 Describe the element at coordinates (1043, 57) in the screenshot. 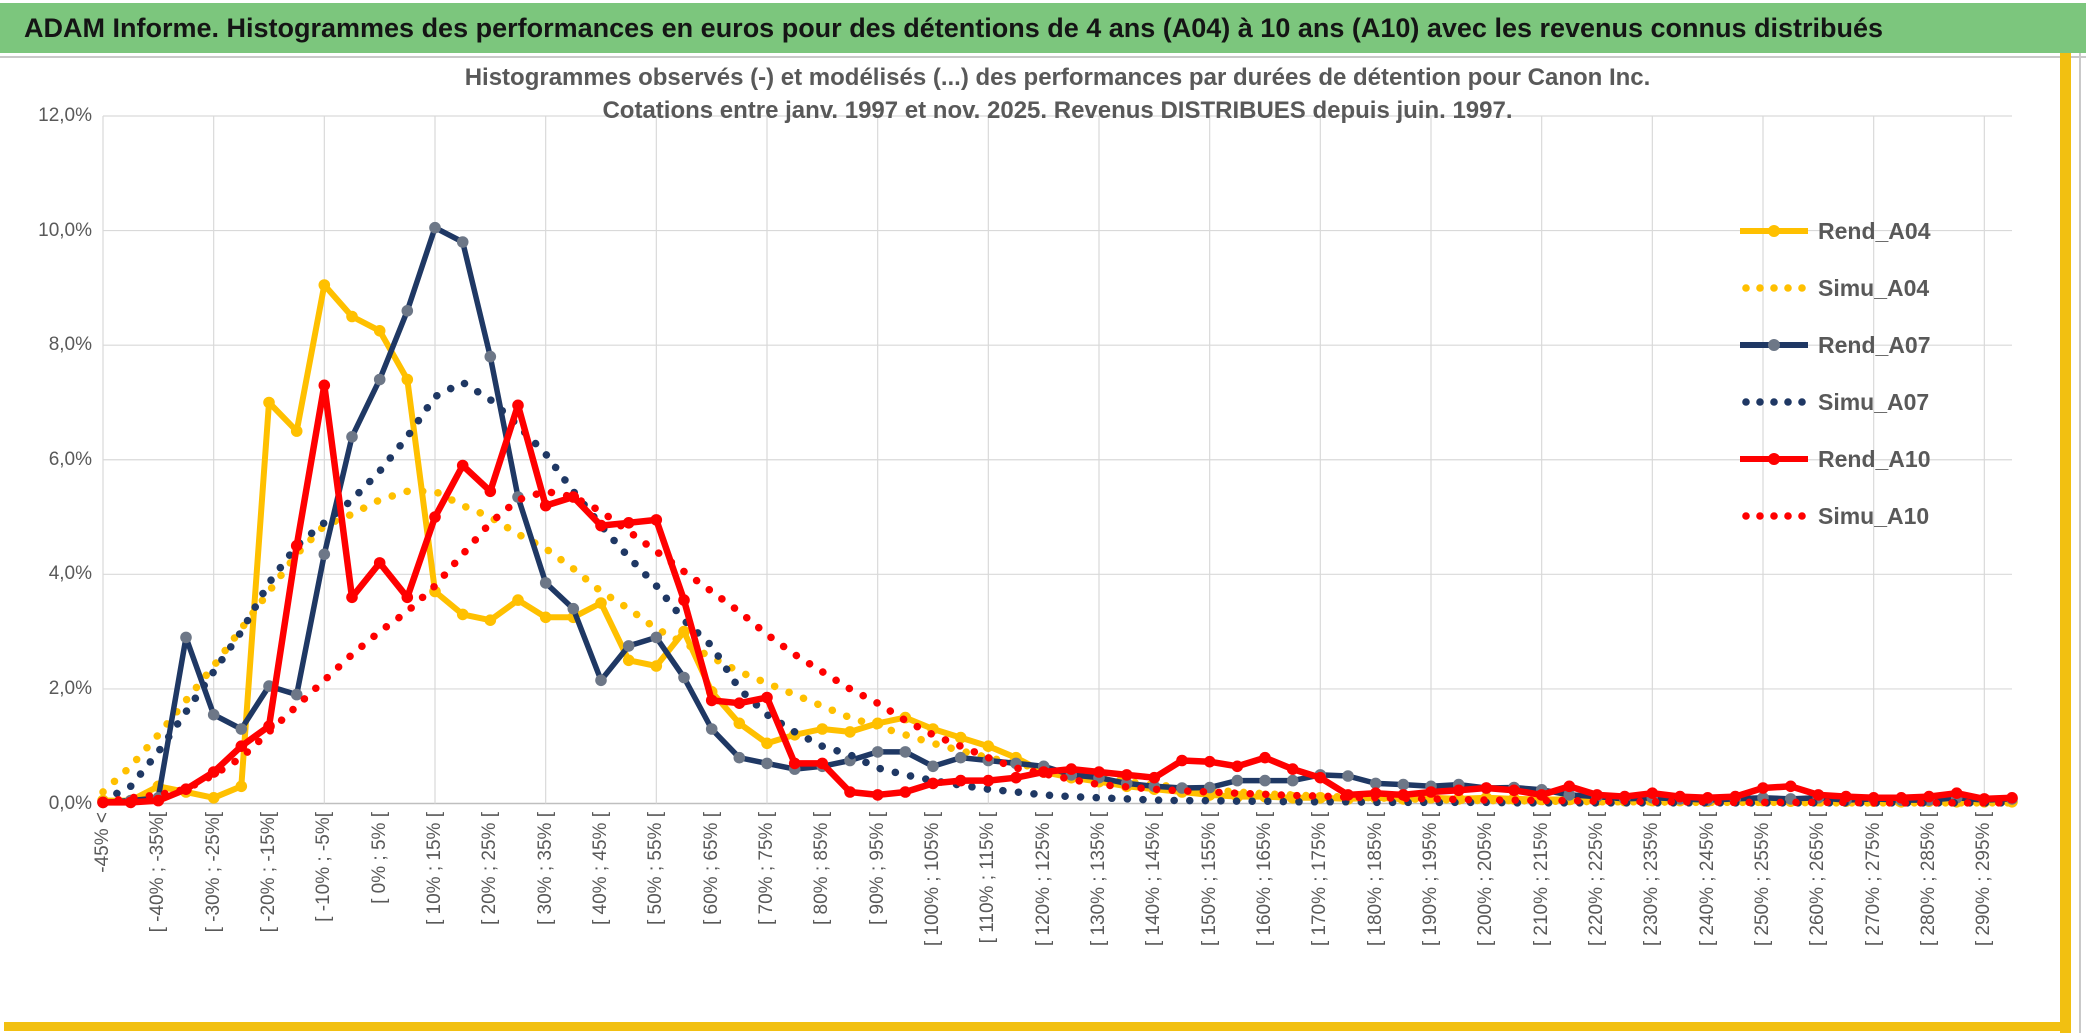

I see `header-divider` at that location.